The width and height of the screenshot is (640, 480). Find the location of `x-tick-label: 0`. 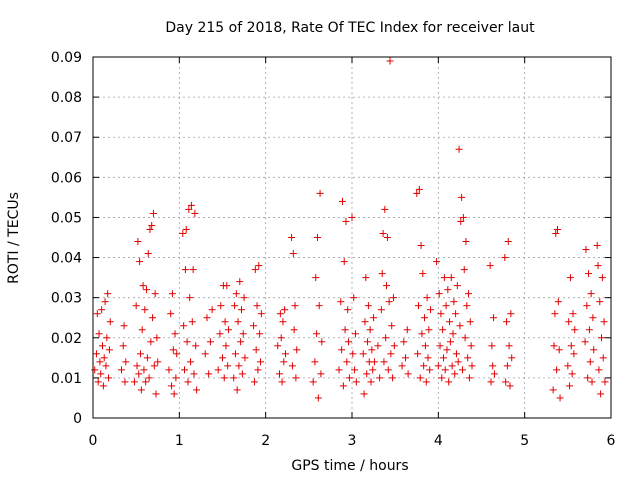

x-tick-label: 0 is located at coordinates (93, 441).